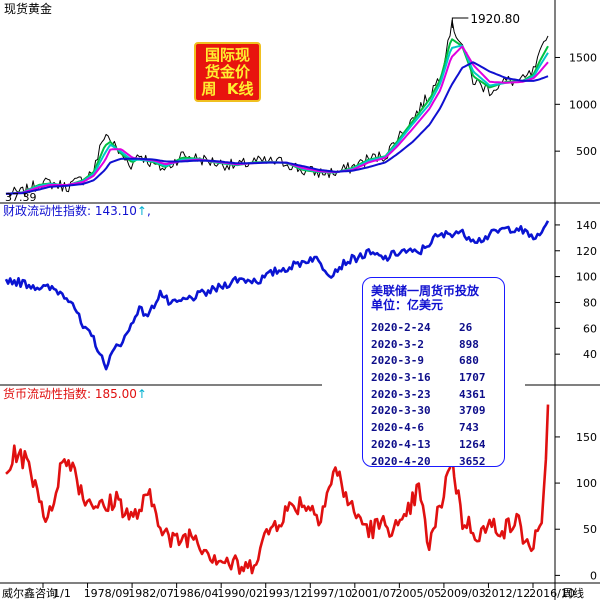 The height and width of the screenshot is (600, 600). I want to click on fed-row-date: 2020-3-9, so click(397, 361).